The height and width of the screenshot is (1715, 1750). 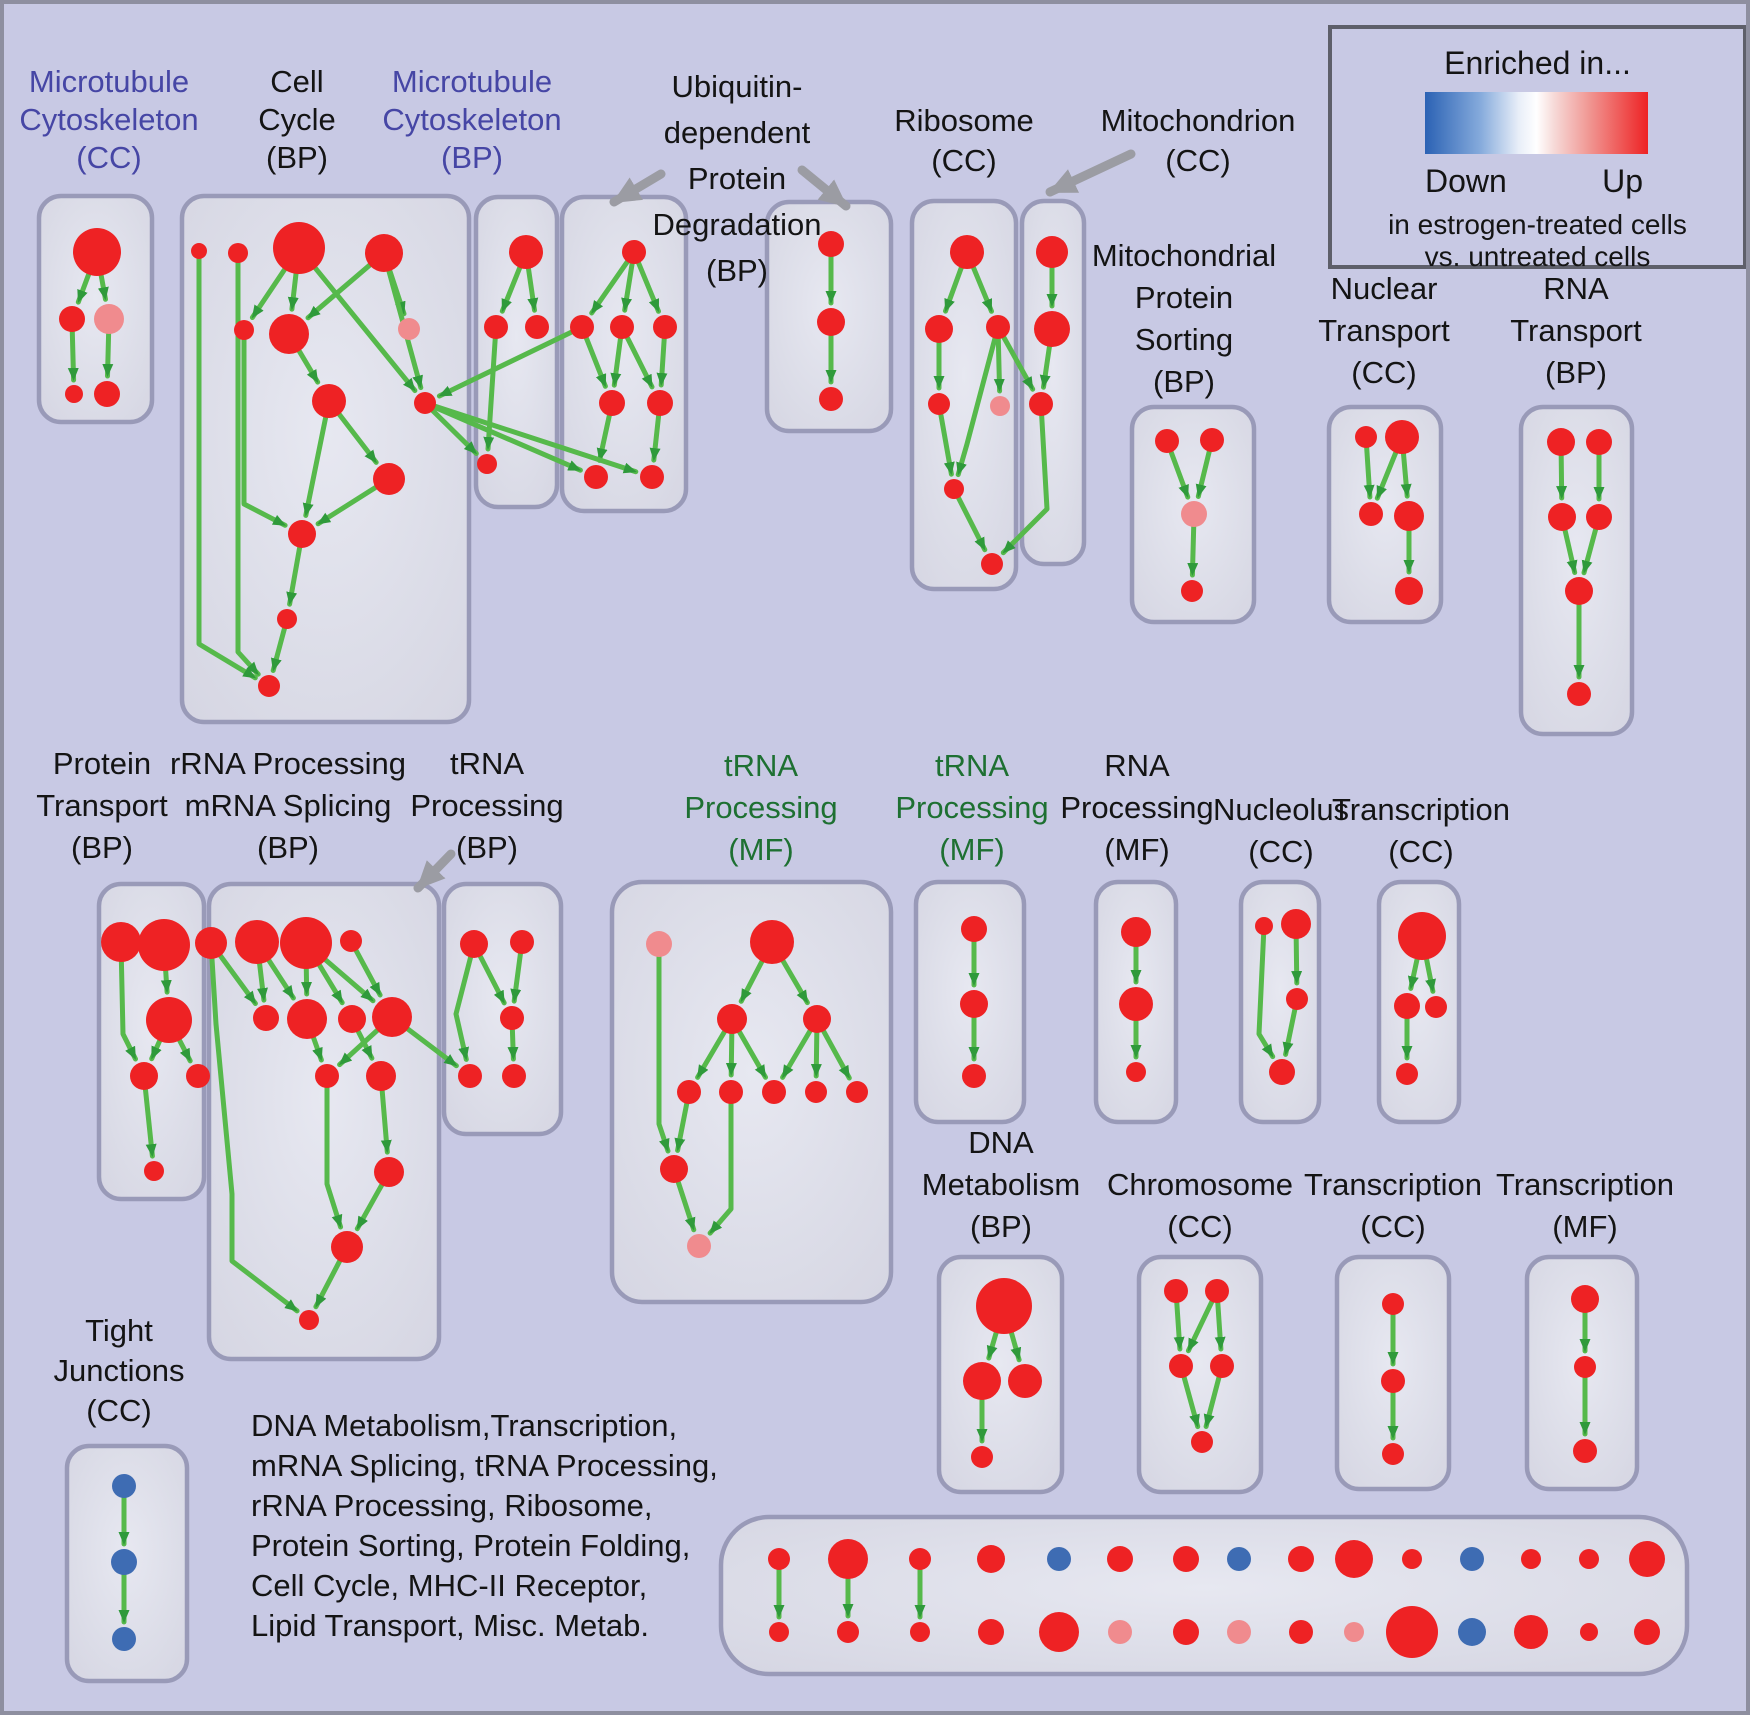 I want to click on go-term-node-summary-t1, so click(x=779, y=1559).